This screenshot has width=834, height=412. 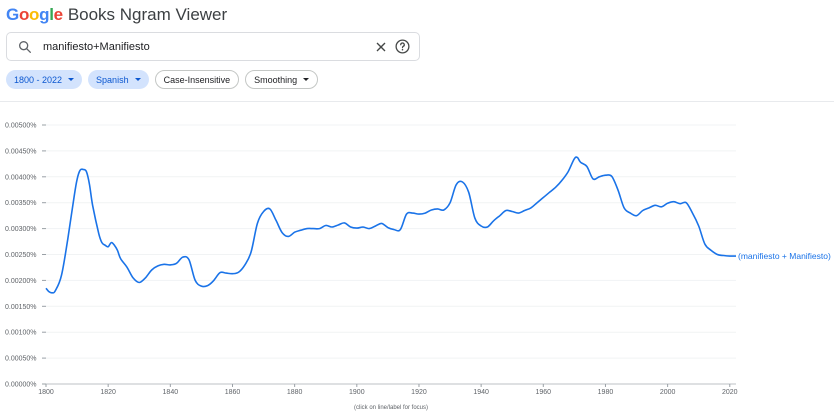 What do you see at coordinates (21, 203) in the screenshot?
I see `y-tick-label: 0.00350%` at bounding box center [21, 203].